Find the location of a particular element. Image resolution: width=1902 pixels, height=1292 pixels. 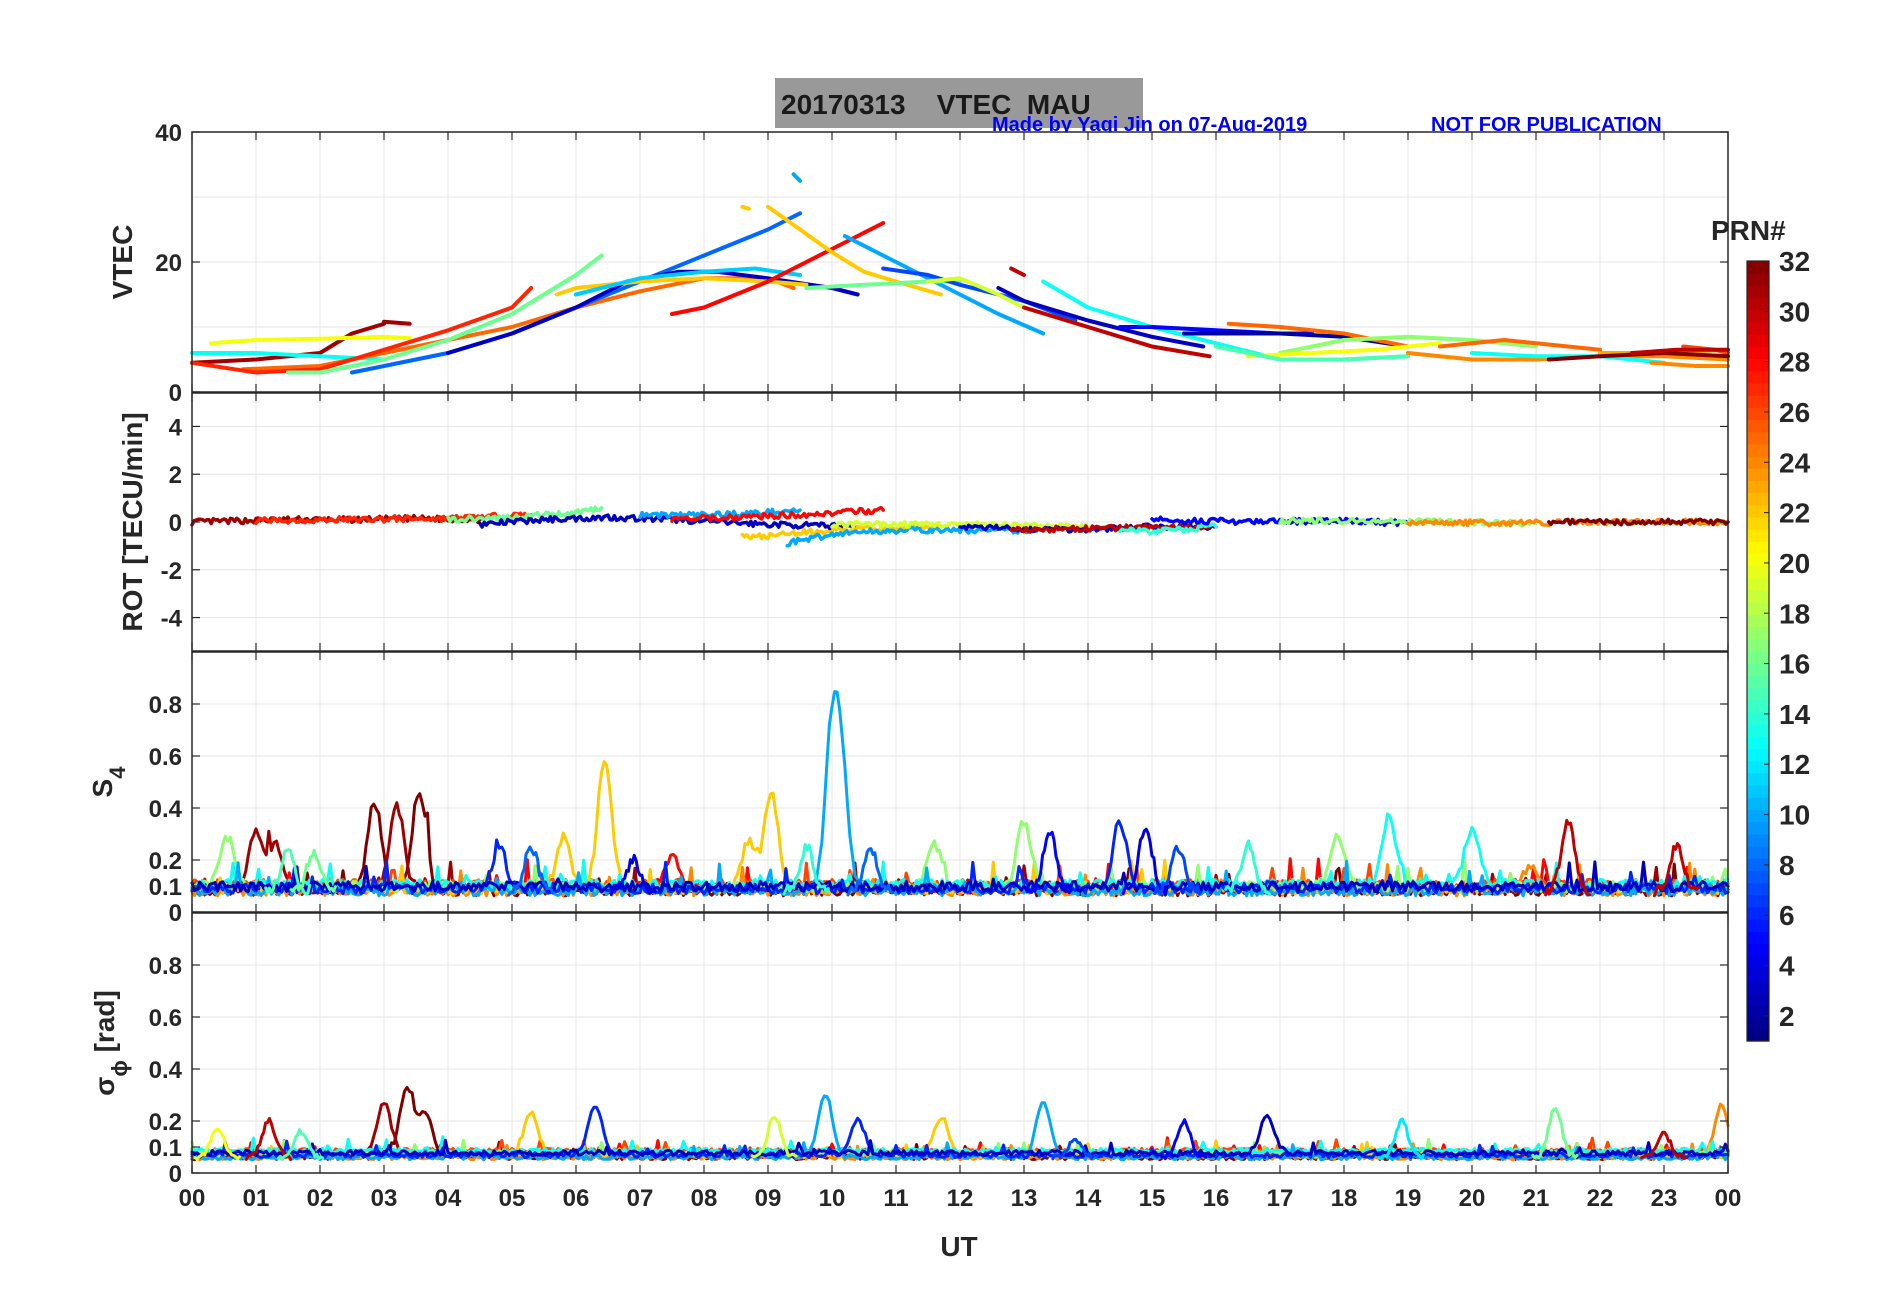

y-axis-label-sigma_phi: σϕ [rad] is located at coordinates (110, 1043).